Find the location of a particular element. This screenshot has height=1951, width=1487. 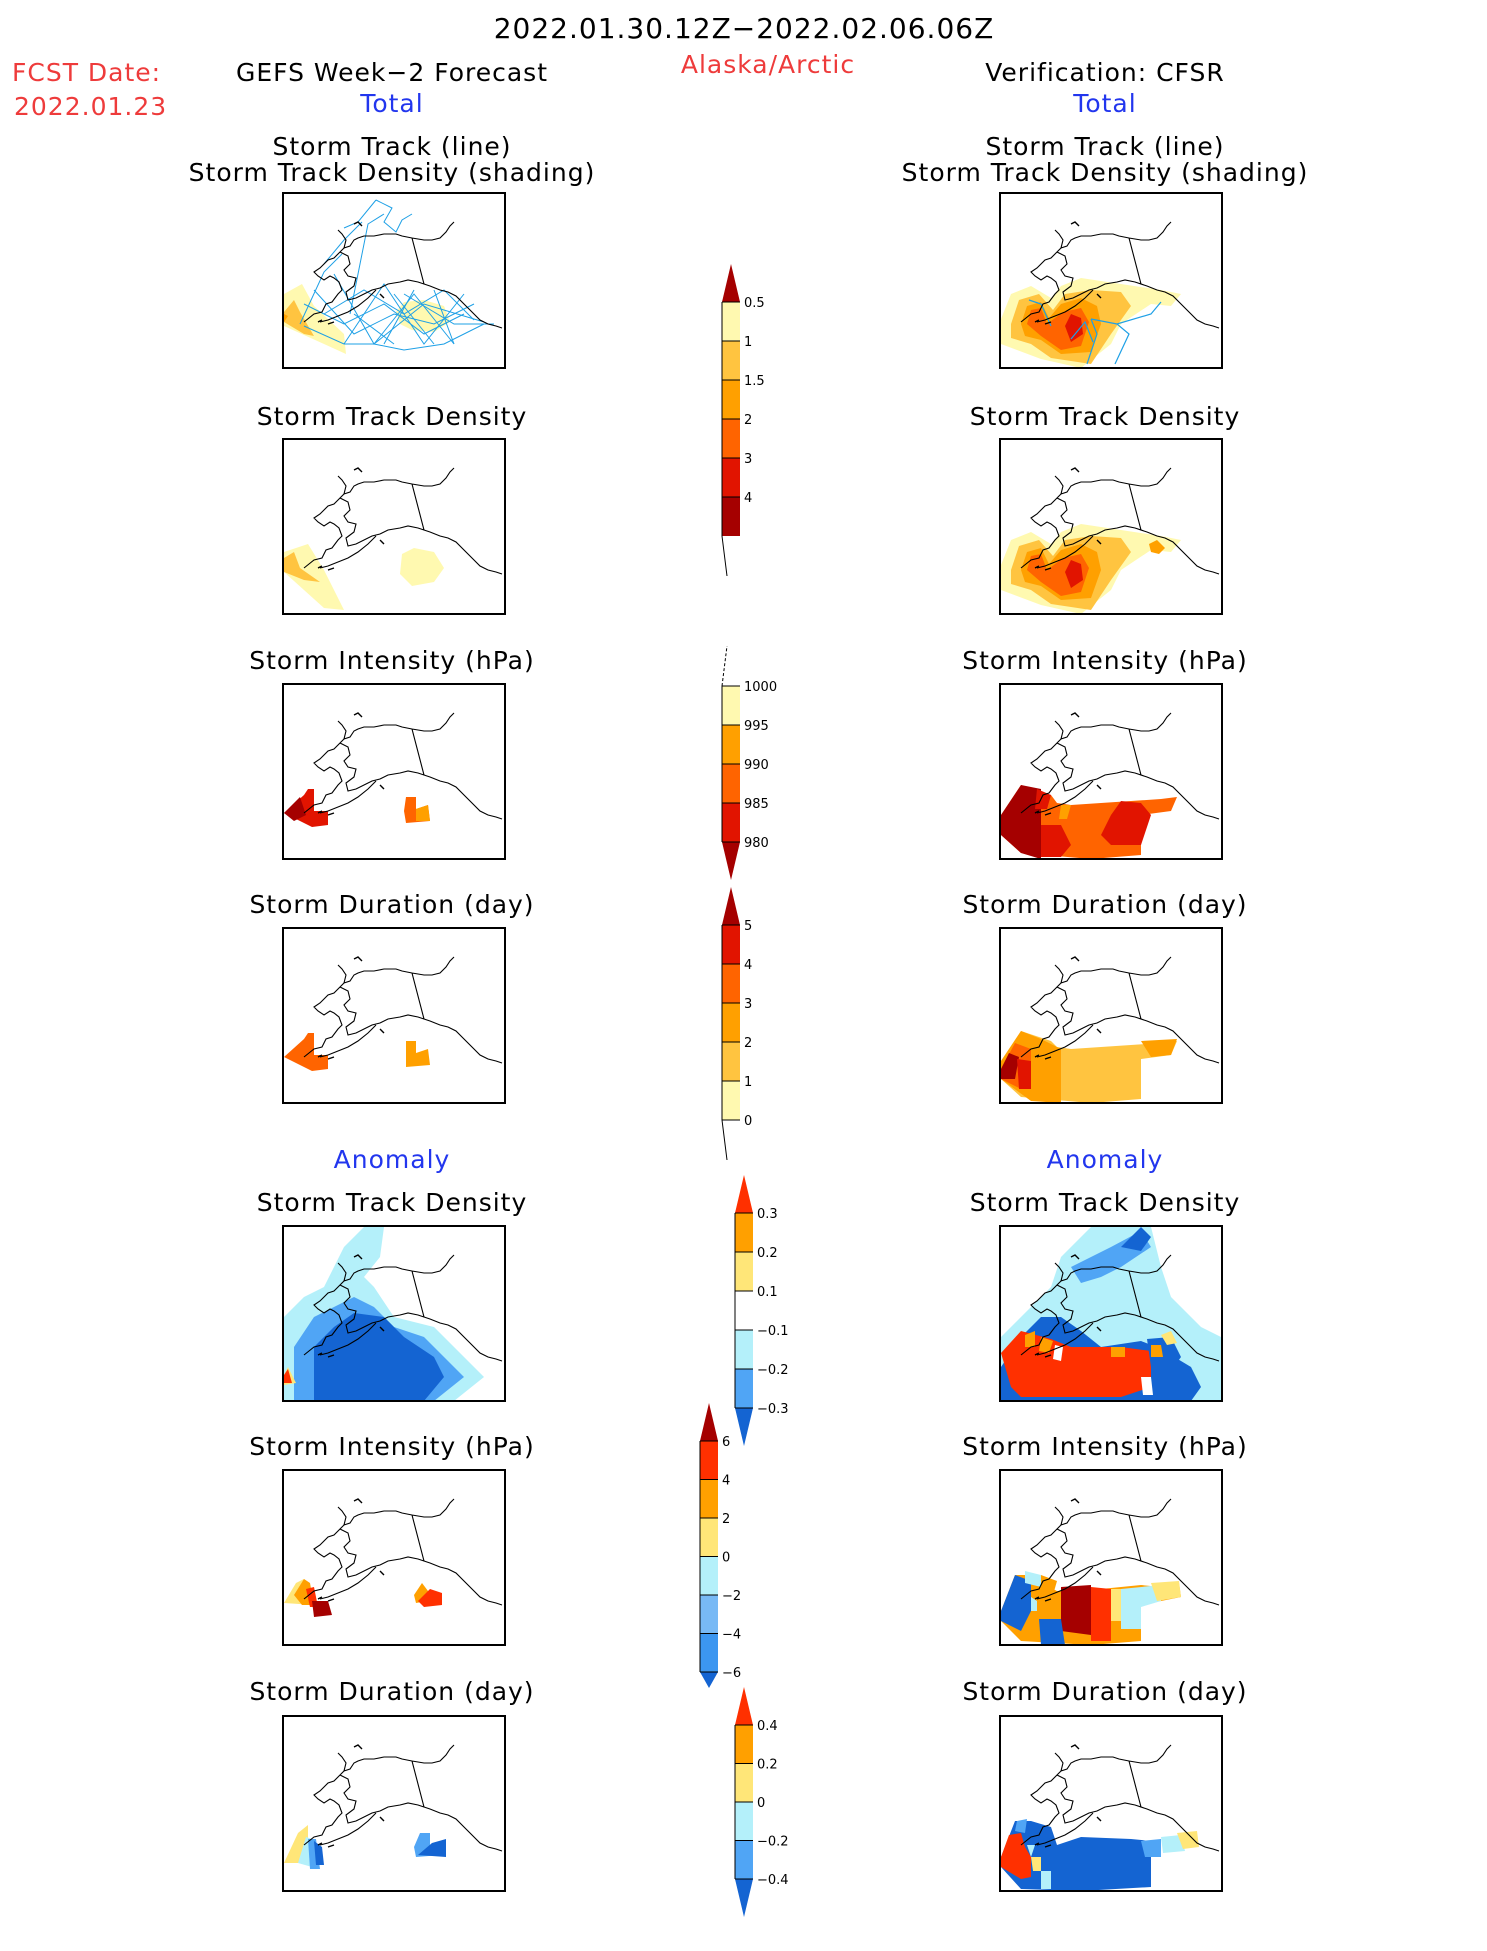

map-gefs-density-anom is located at coordinates (394, 1313).